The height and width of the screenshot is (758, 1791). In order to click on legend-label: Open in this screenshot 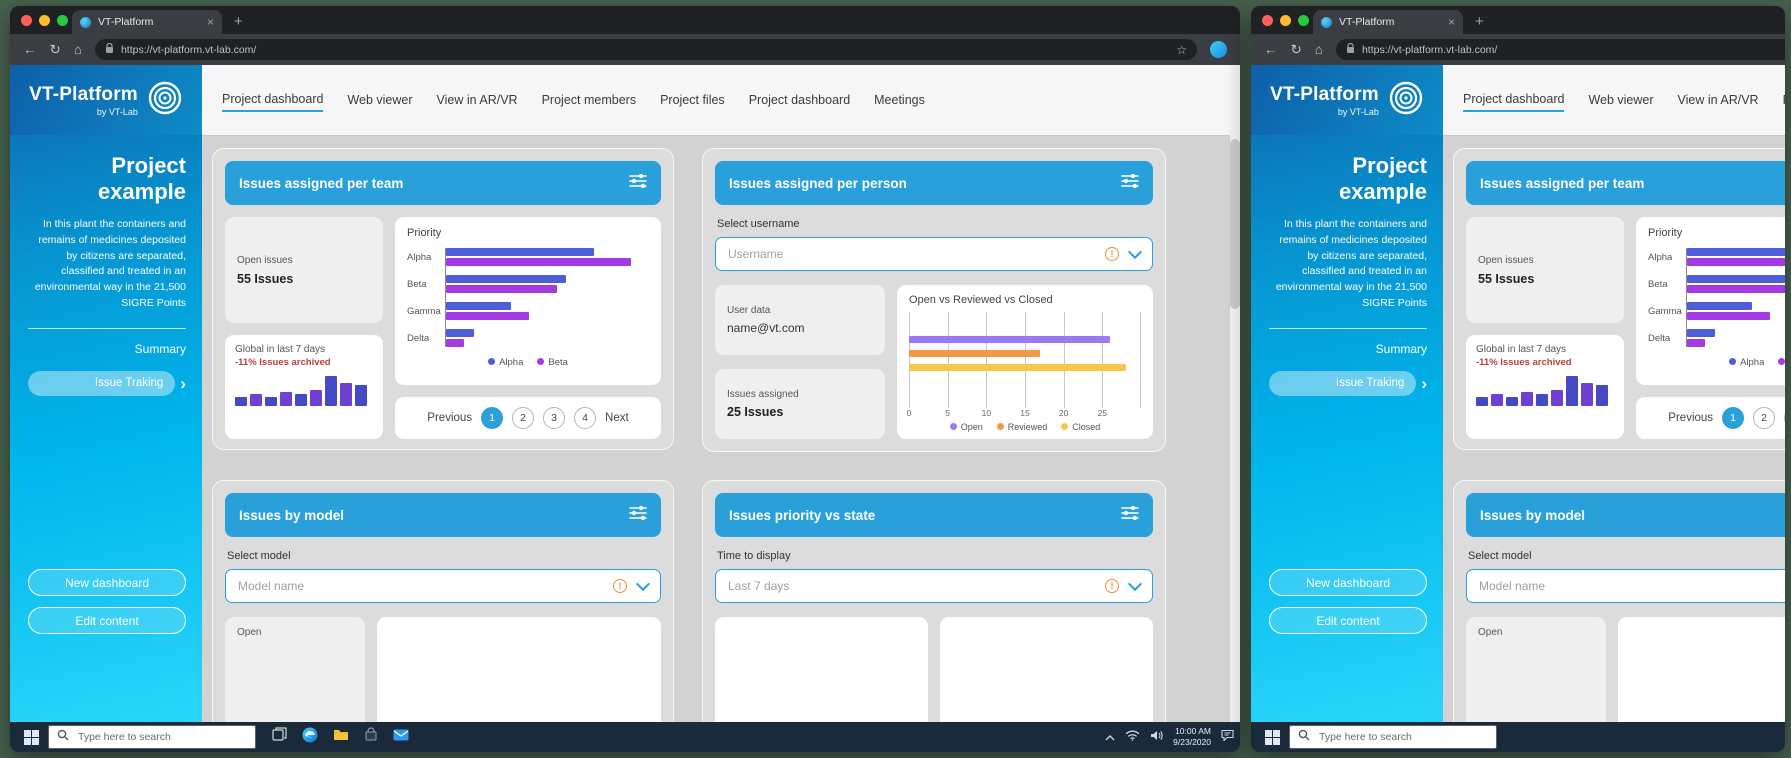, I will do `click(971, 427)`.